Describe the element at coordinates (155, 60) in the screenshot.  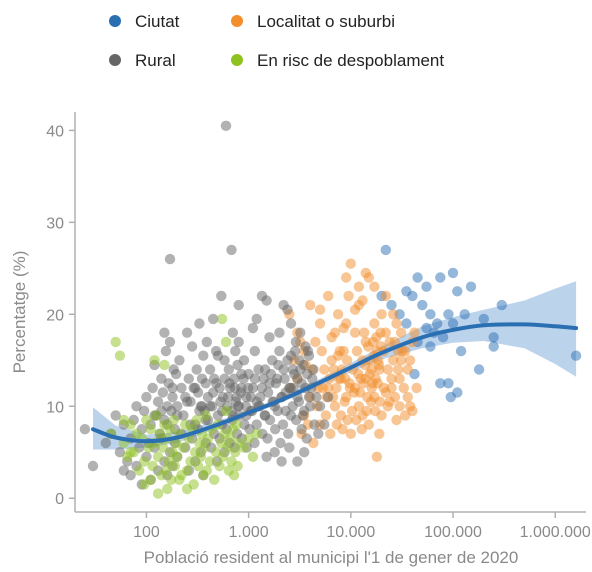
I see `legend-label-rural: Rural` at that location.